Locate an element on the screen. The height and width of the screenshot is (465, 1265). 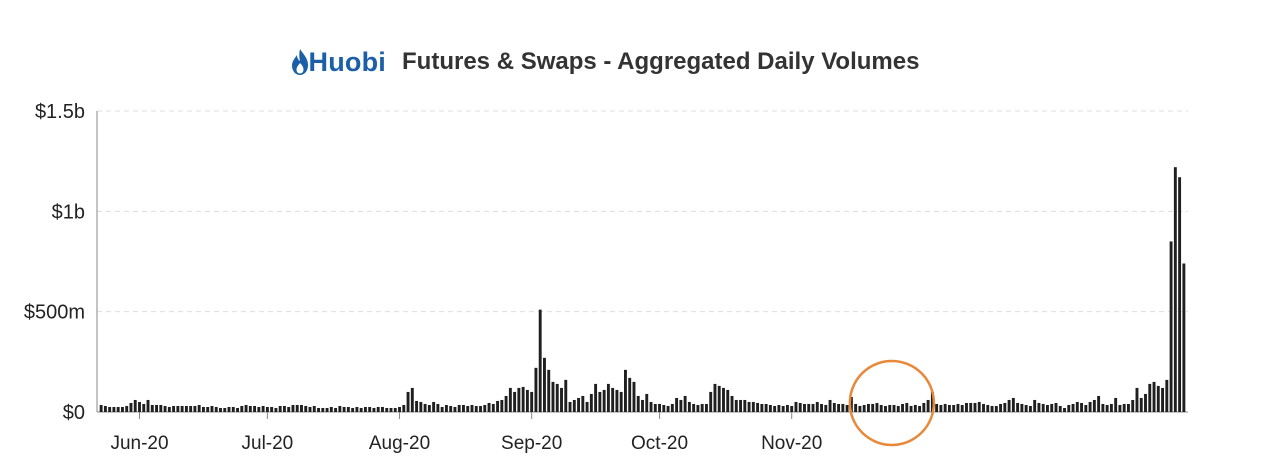
flame-drop-icon is located at coordinates (299, 62).